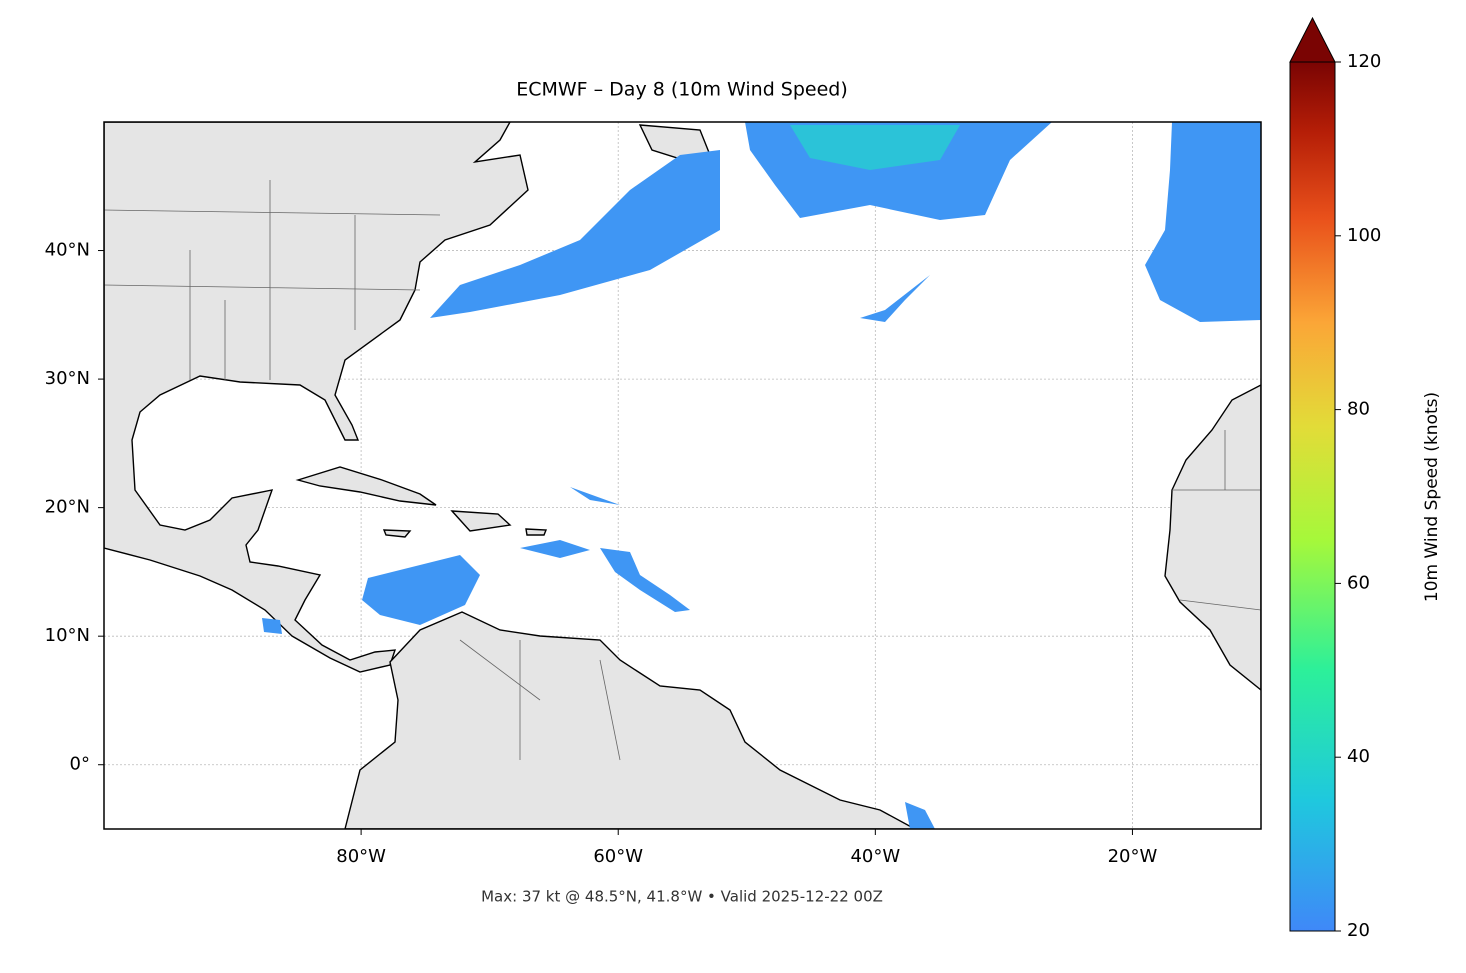 Image resolution: width=1466 pixels, height=973 pixels. What do you see at coordinates (1133, 856) in the screenshot?
I see `x-tick-label: 20°W` at bounding box center [1133, 856].